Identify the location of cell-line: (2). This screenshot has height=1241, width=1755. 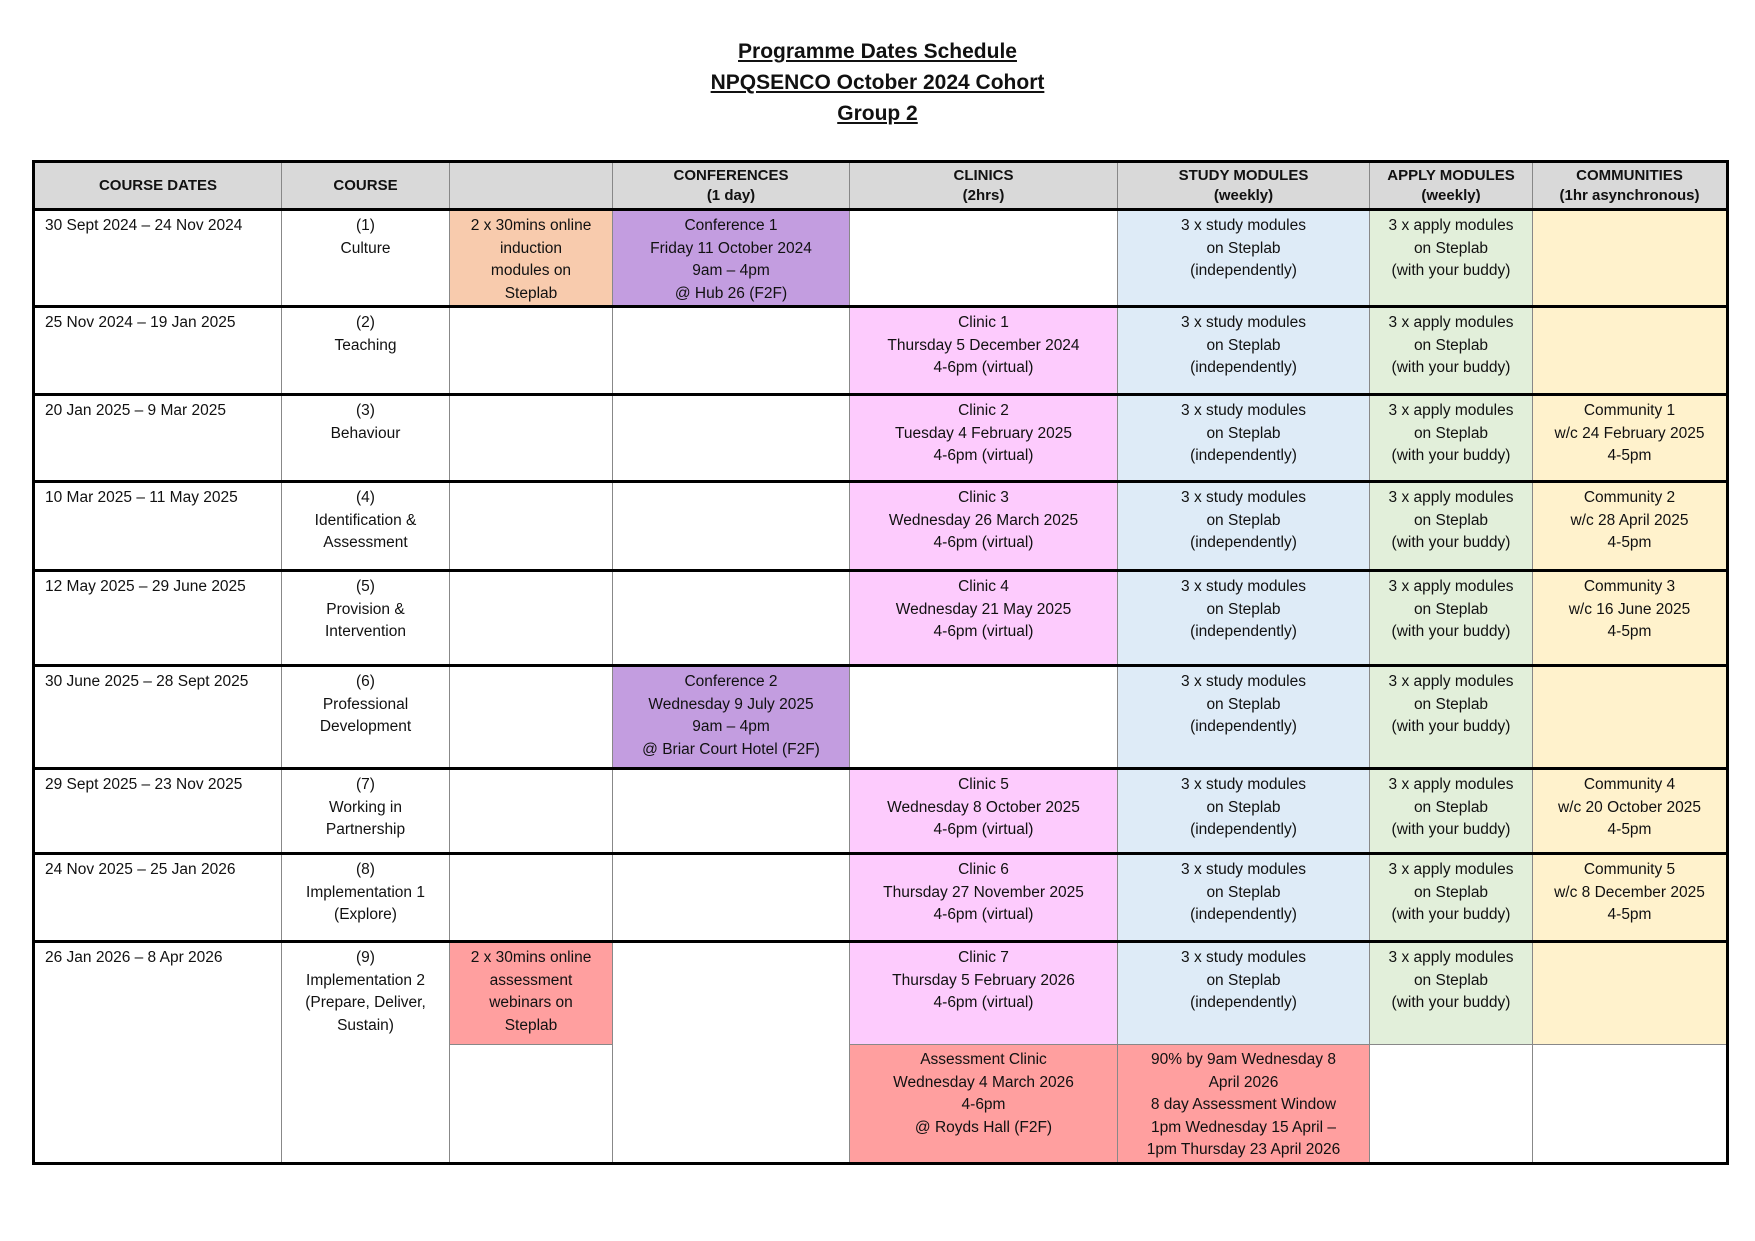
(365, 322).